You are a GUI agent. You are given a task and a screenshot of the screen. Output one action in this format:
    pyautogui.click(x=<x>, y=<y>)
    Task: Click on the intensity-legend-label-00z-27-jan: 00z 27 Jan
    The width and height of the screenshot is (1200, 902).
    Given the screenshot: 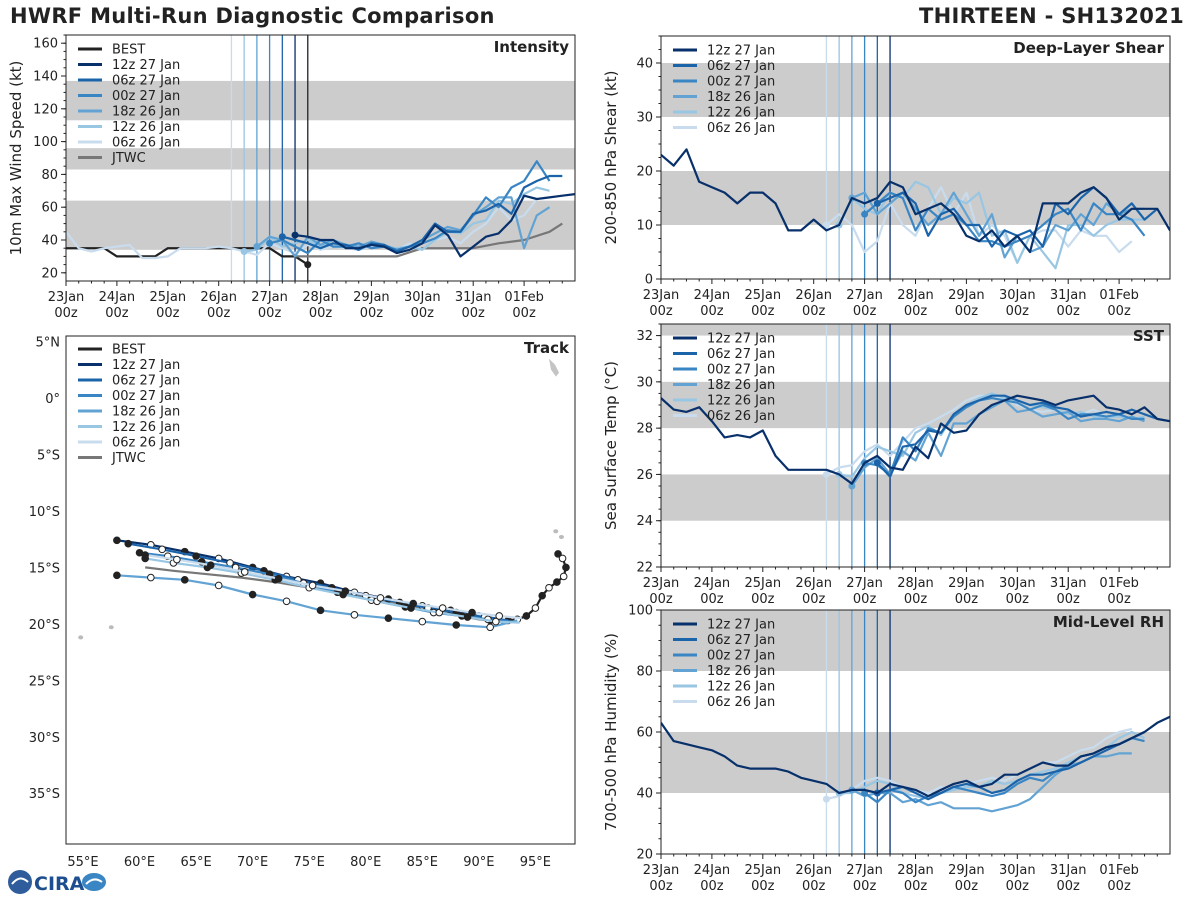 What is the action you would take?
    pyautogui.click(x=146, y=96)
    